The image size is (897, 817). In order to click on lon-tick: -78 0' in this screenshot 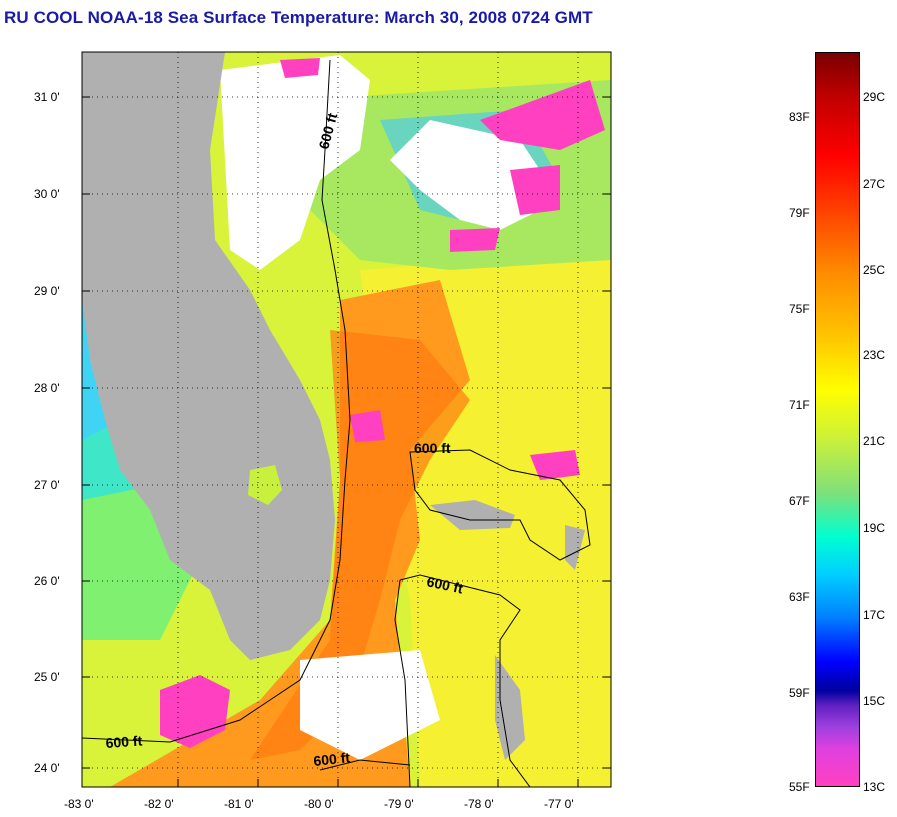, I will do `click(479, 804)`.